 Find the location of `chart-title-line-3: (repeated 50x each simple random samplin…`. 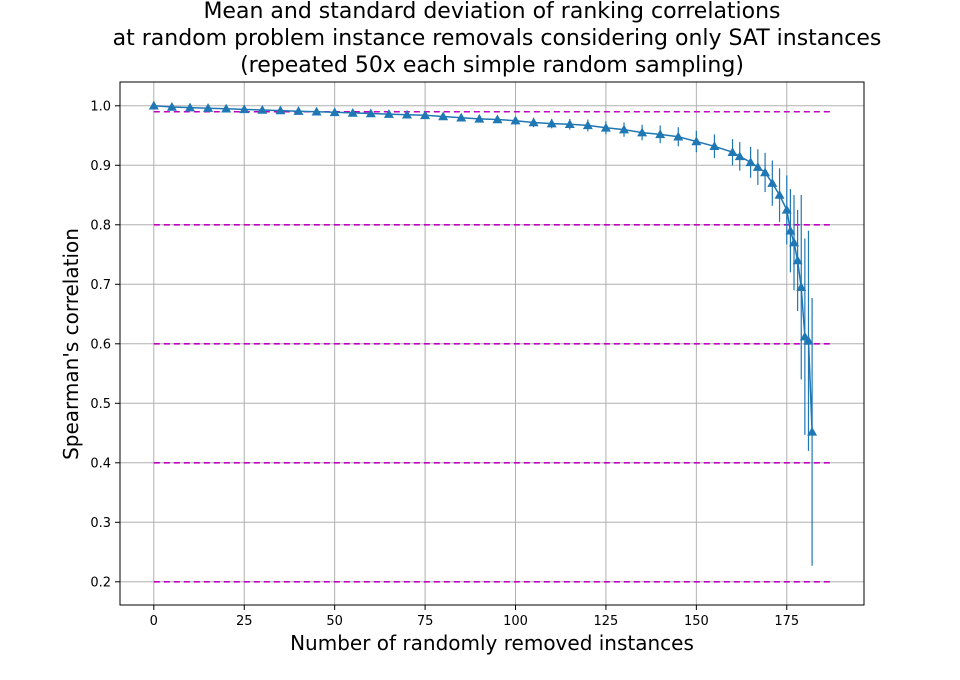

chart-title-line-3: (repeated 50x each simple random samplin… is located at coordinates (492, 65).